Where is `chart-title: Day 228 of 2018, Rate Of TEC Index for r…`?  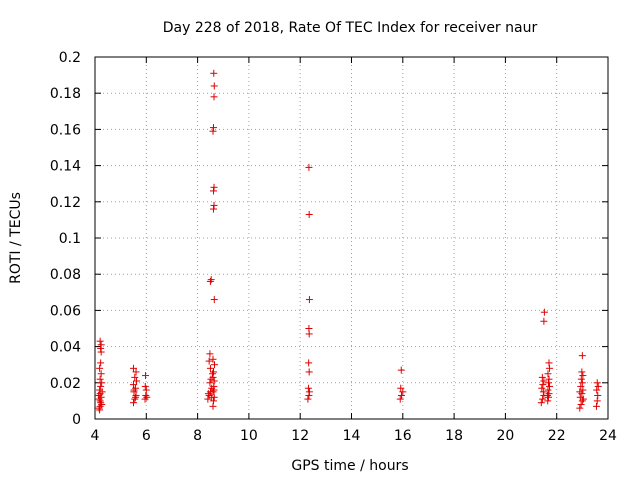 chart-title: Day 228 of 2018, Rate Of TEC Index for r… is located at coordinates (350, 28).